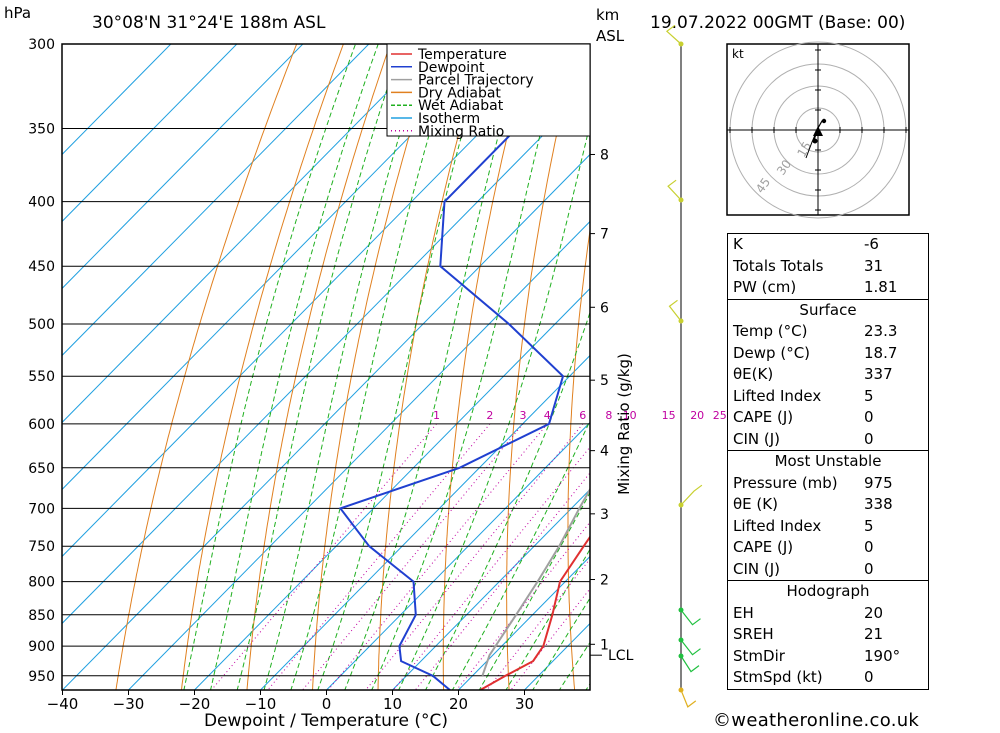 The width and height of the screenshot is (1000, 733). Describe the element at coordinates (41, 509) in the screenshot. I see `pressure-tick-label: 700` at that location.